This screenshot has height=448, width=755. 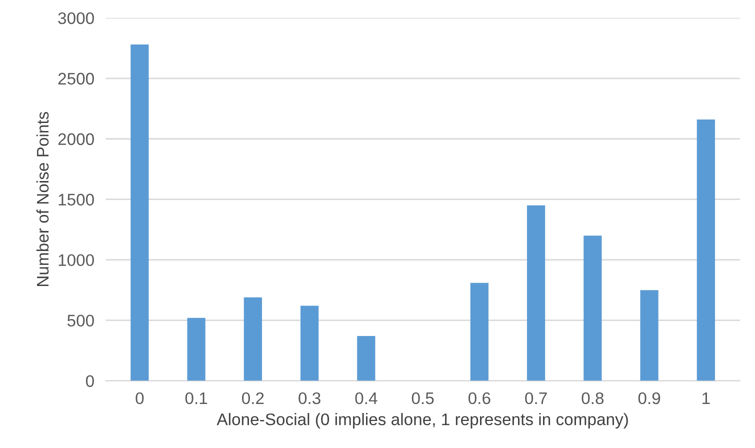 What do you see at coordinates (253, 398) in the screenshot?
I see `x-tick-label: 0.2` at bounding box center [253, 398].